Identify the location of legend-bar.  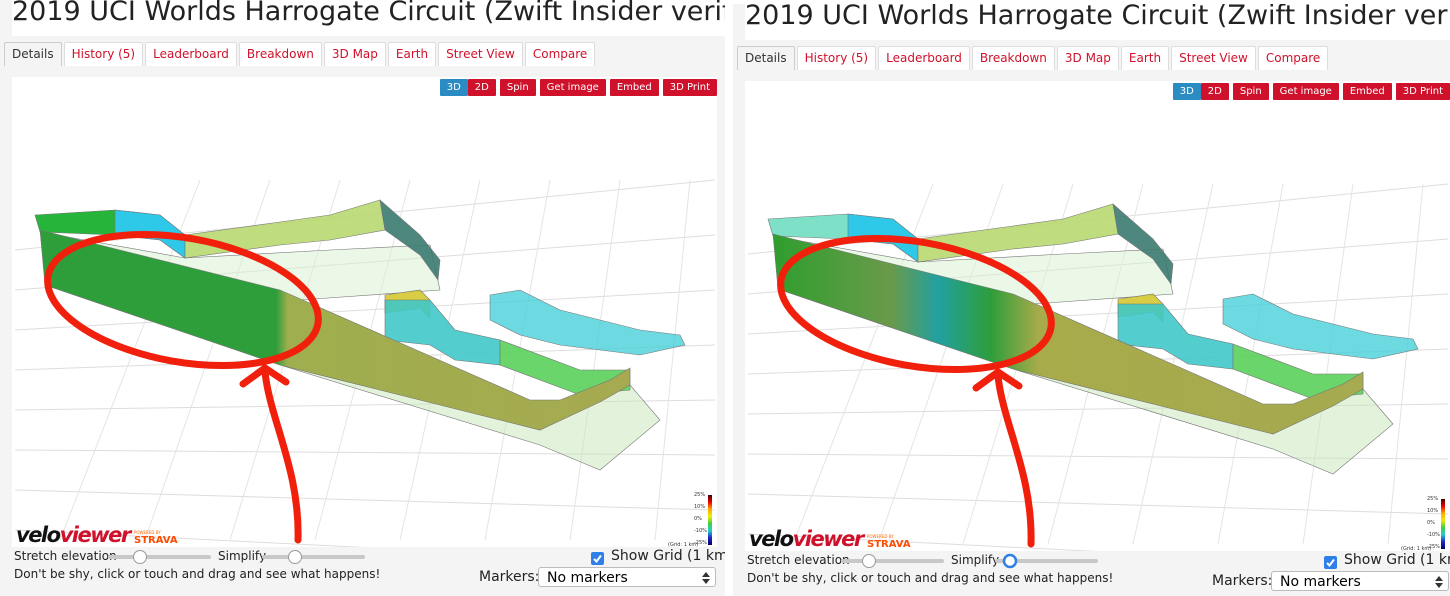
(710, 520).